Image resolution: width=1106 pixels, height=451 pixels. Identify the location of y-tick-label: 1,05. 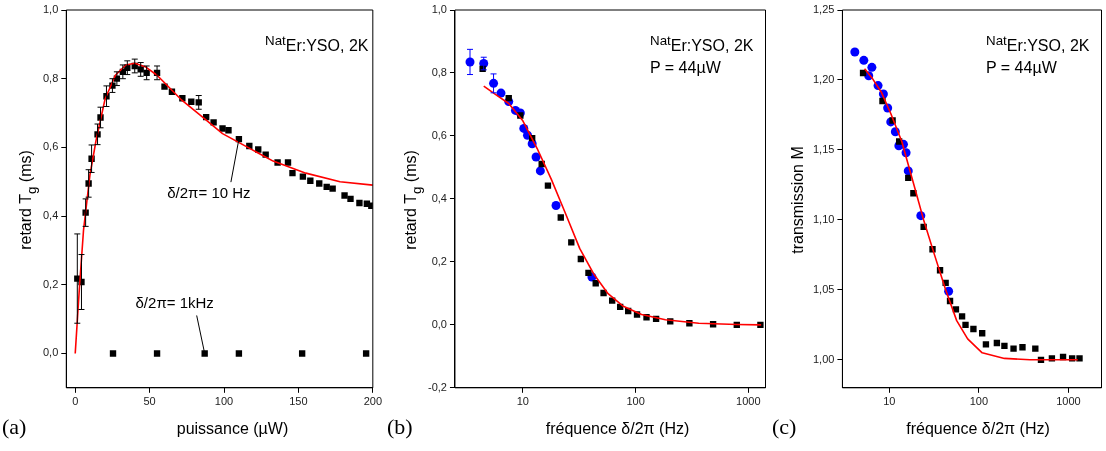
(823, 288).